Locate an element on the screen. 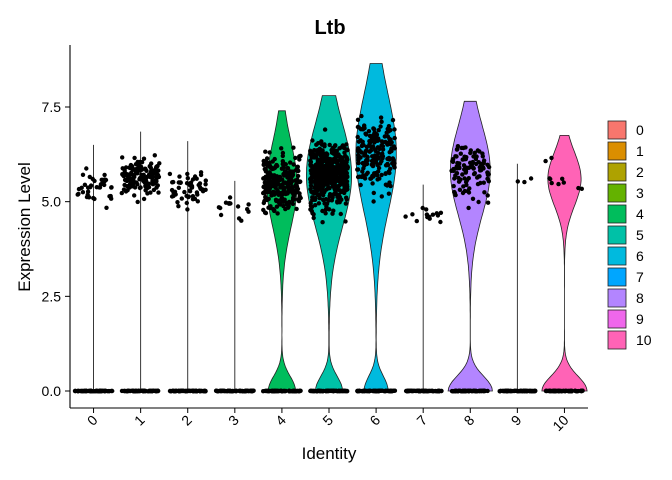 This screenshot has width=672, height=480. legend-label: 10 is located at coordinates (644, 340).